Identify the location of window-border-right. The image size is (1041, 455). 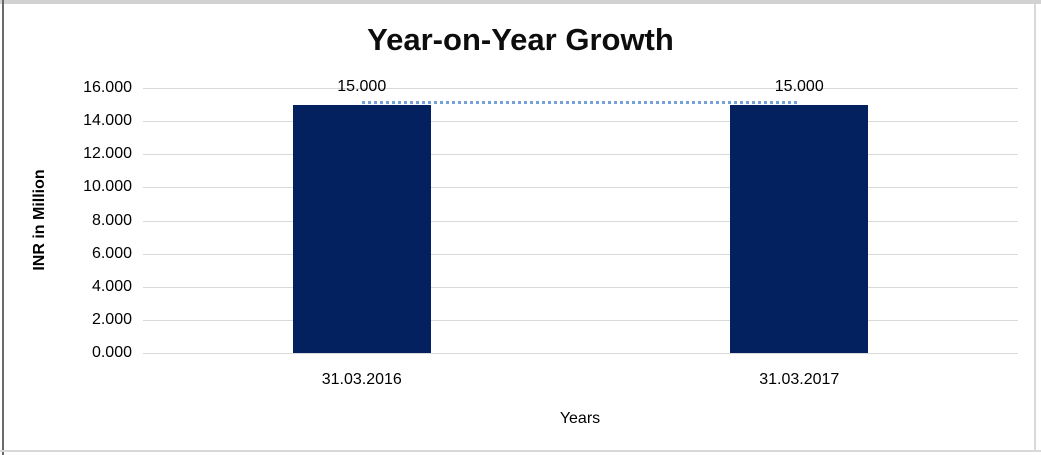
(1035, 228).